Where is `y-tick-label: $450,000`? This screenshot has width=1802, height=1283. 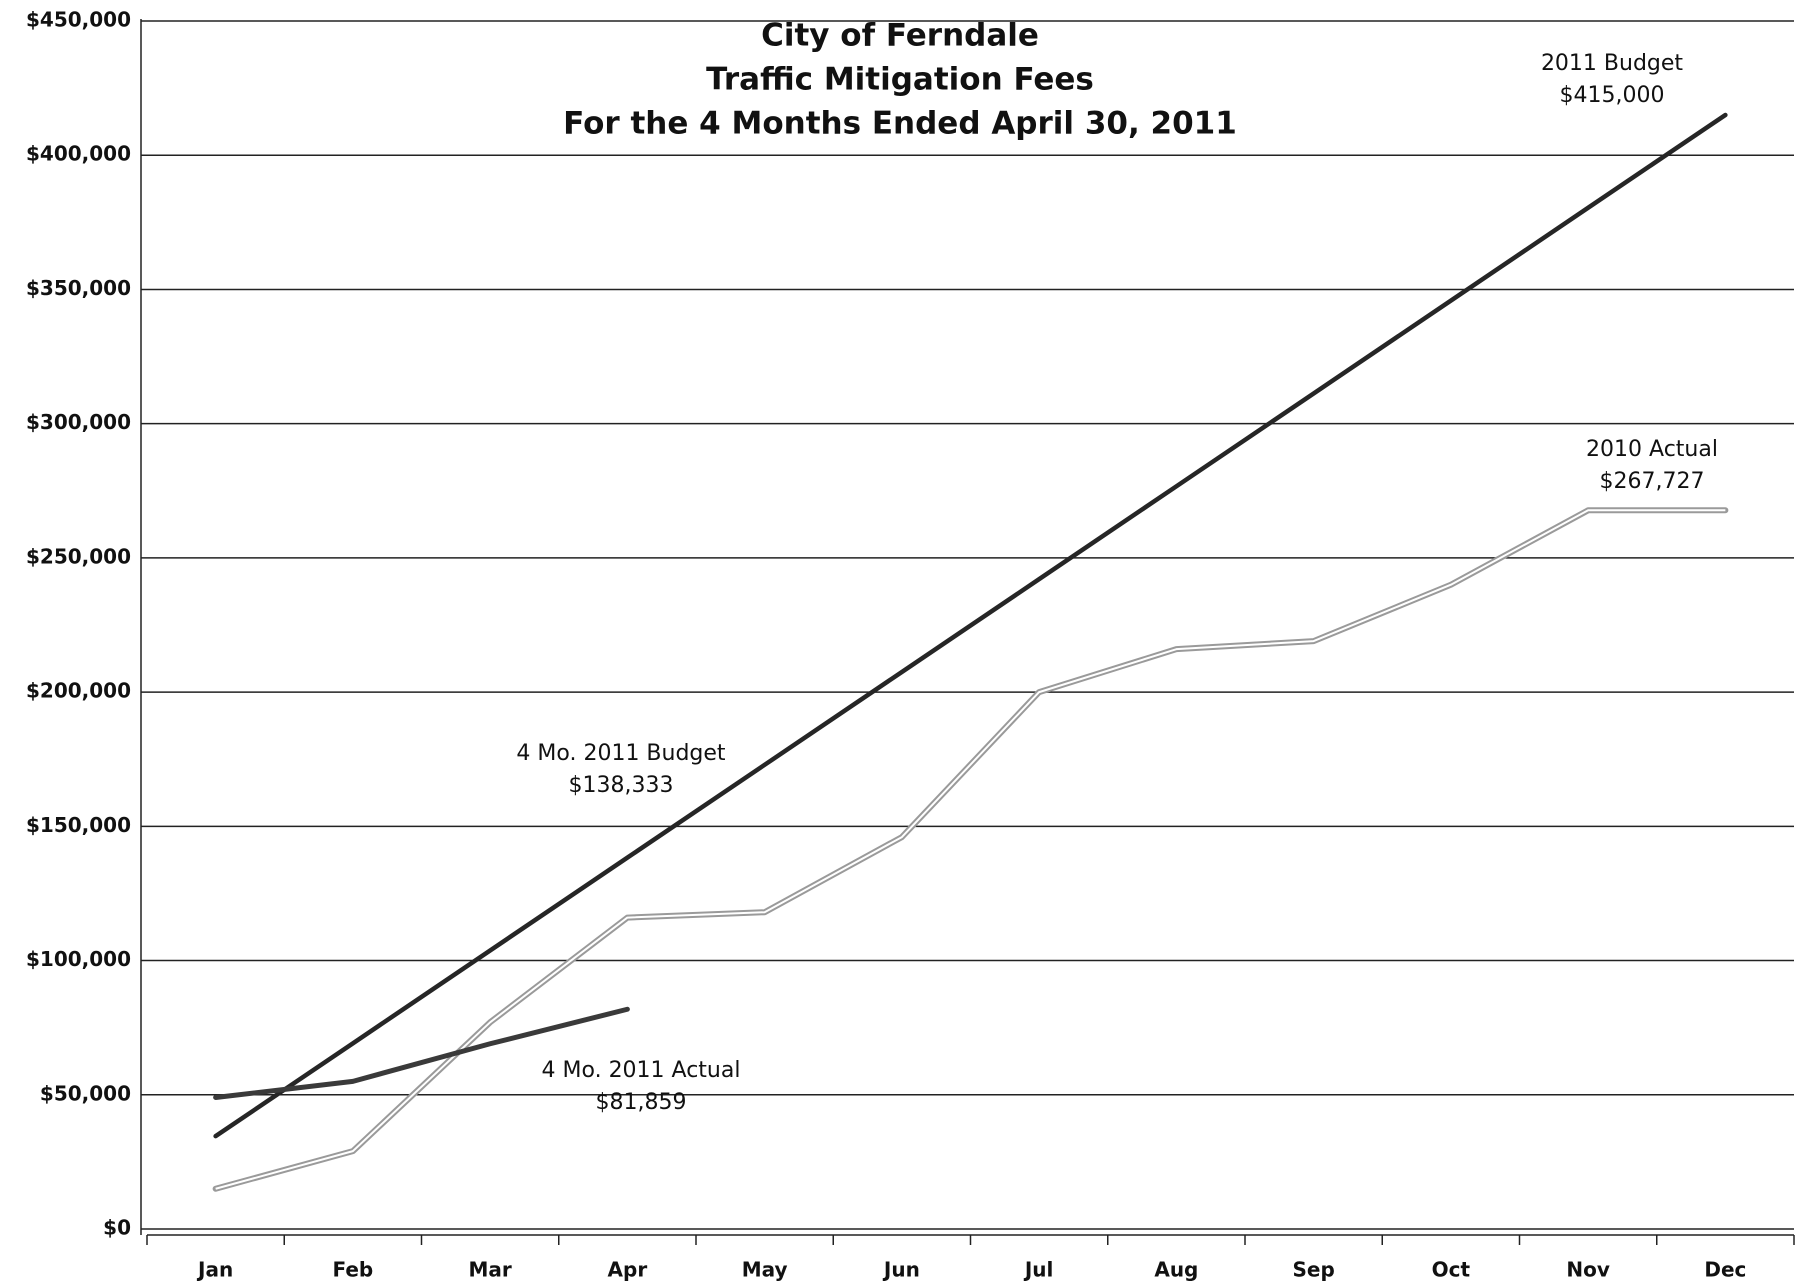 y-tick-label: $450,000 is located at coordinates (78, 20).